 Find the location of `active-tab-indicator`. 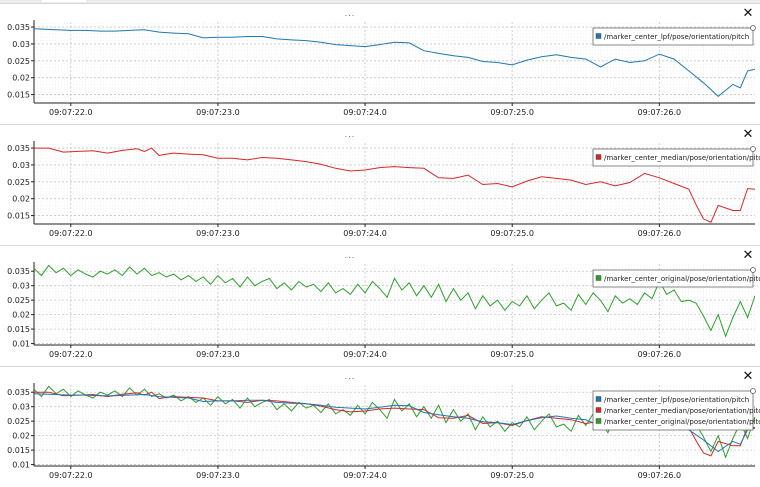

active-tab-indicator is located at coordinates (64, 1).